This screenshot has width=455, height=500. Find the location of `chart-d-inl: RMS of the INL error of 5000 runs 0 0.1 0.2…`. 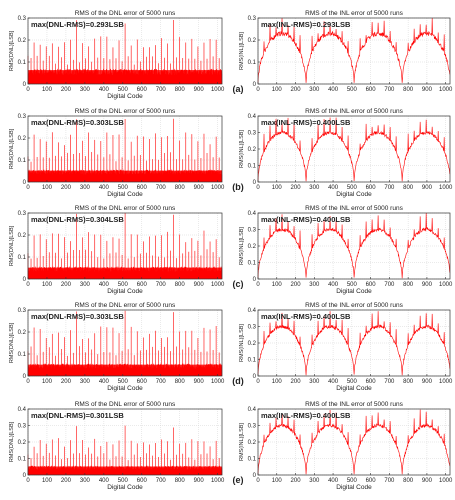

chart-d-inl: RMS of the INL error of 5000 runs 0 0.1 0.2… is located at coordinates (346, 347).